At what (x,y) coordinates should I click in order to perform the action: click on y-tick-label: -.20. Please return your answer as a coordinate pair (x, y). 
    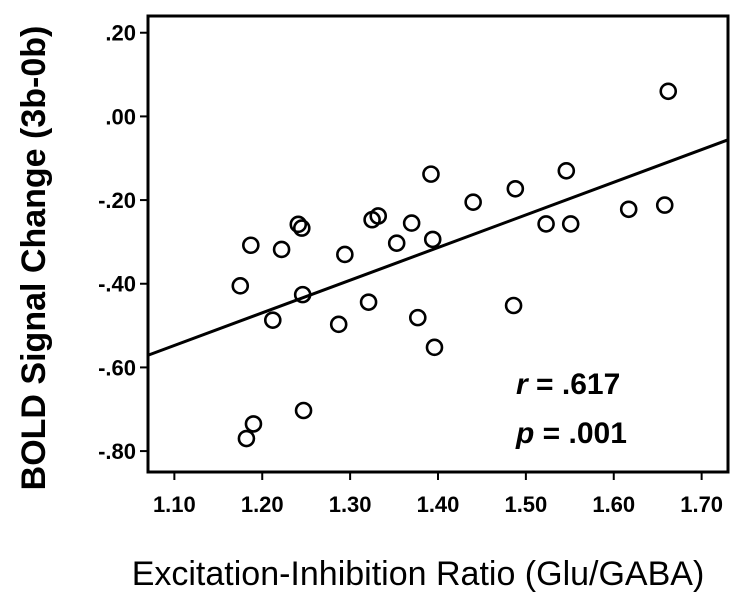
    Looking at the image, I should click on (117, 200).